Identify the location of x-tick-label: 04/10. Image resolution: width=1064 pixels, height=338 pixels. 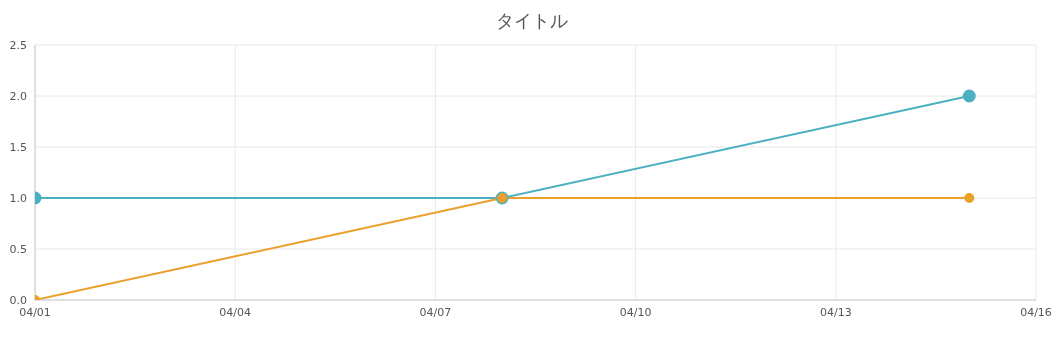
(635, 312).